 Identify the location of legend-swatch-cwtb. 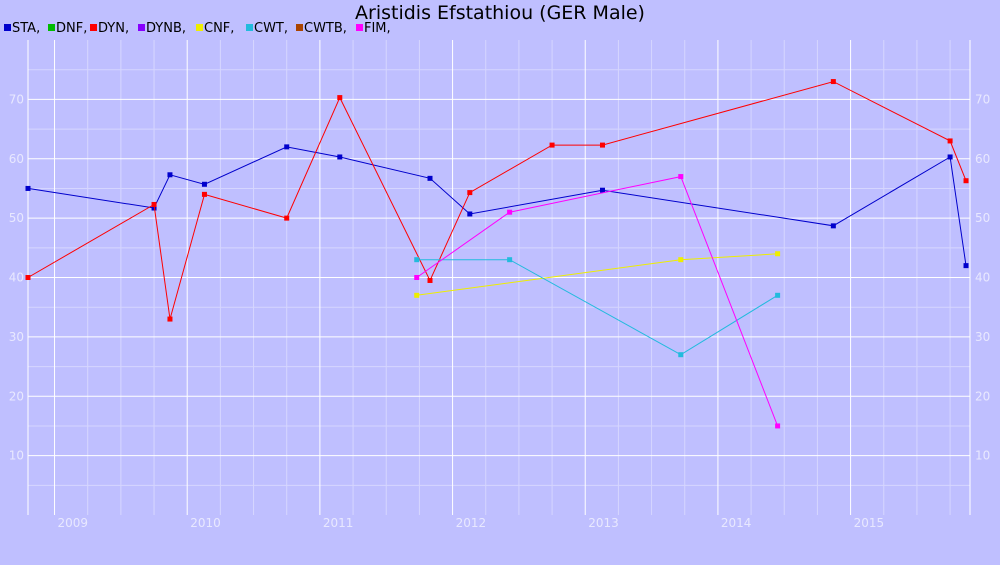
(299, 27).